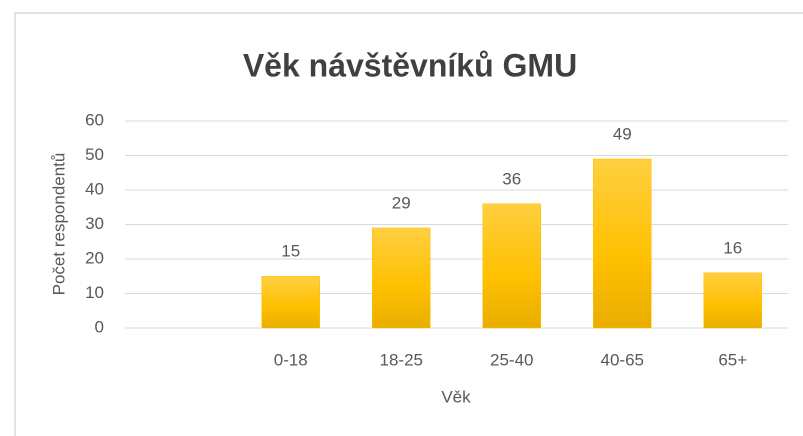 The image size is (803, 436). I want to click on y-tick-label: 40, so click(94, 188).